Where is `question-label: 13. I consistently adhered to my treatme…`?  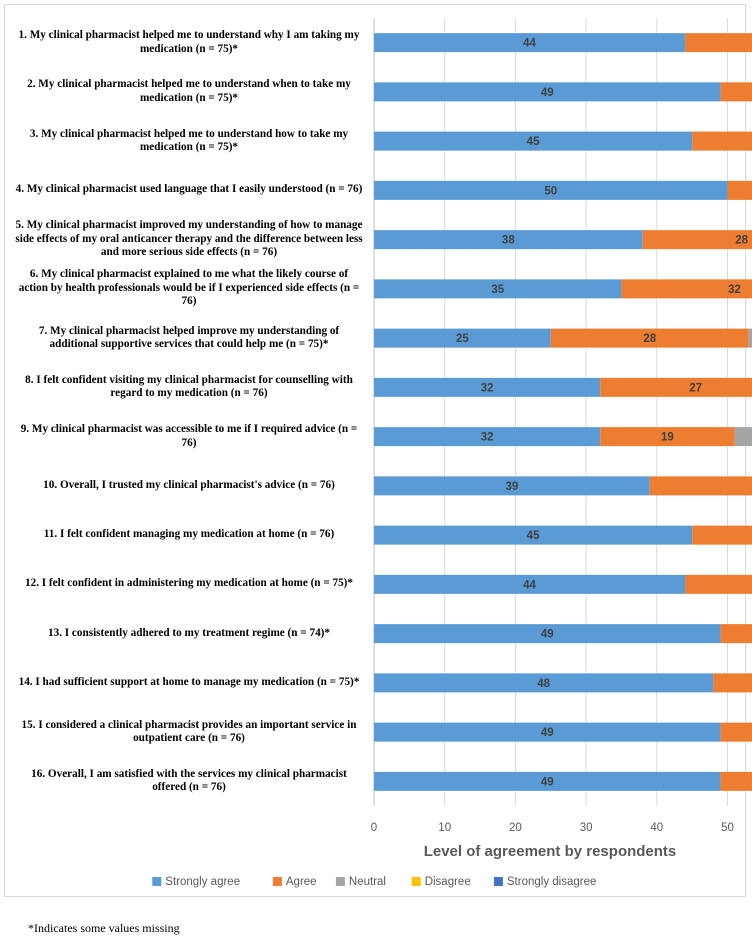 question-label: 13. I consistently adhered to my treatme… is located at coordinates (189, 632).